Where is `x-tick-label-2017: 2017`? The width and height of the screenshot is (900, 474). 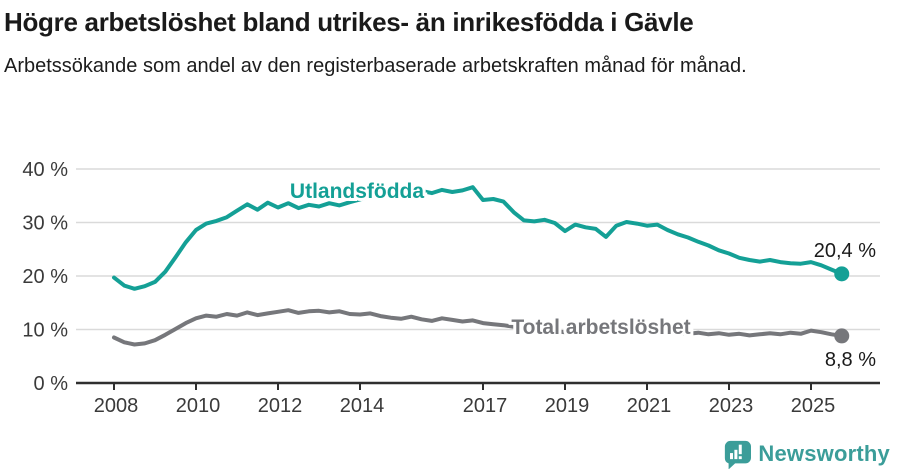
x-tick-label-2017: 2017 is located at coordinates (485, 406).